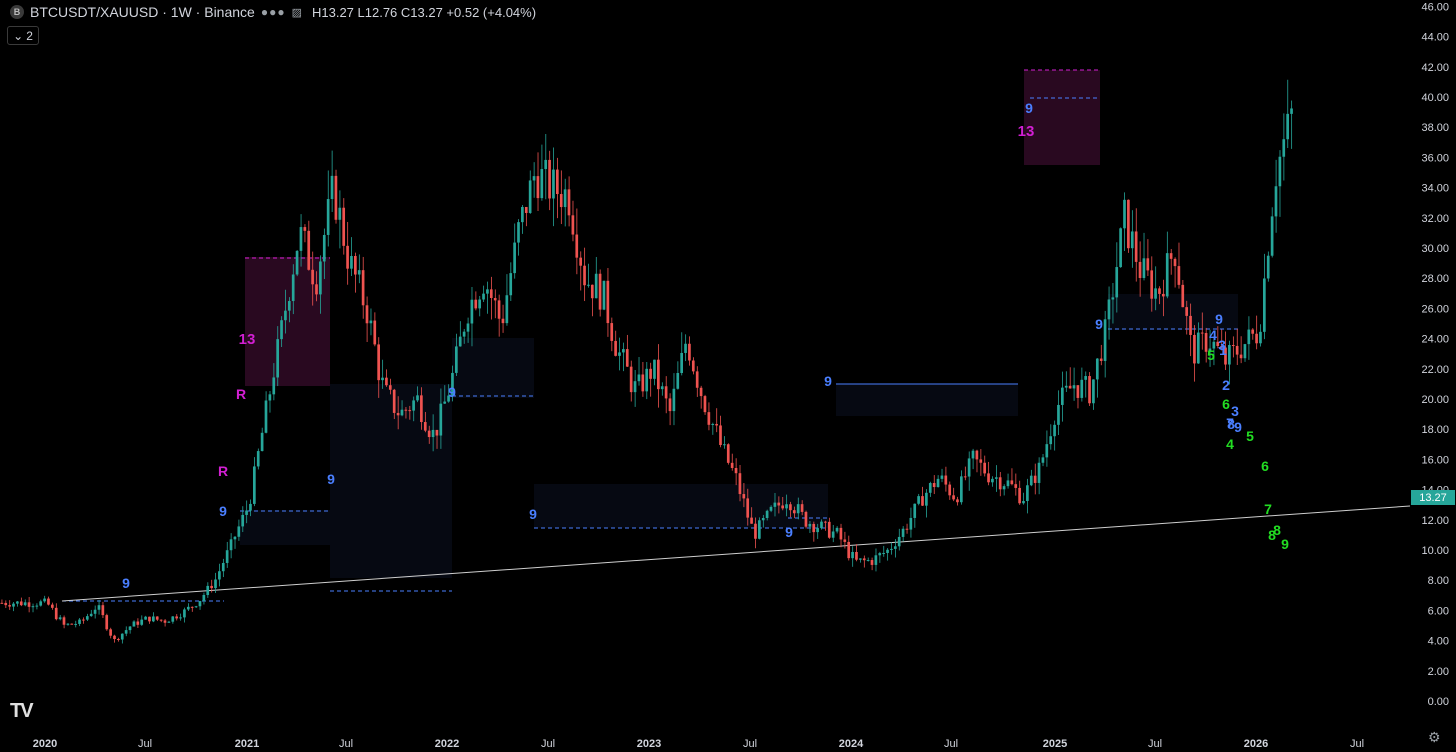  I want to click on x-tick-label: Jul, so click(145, 744).